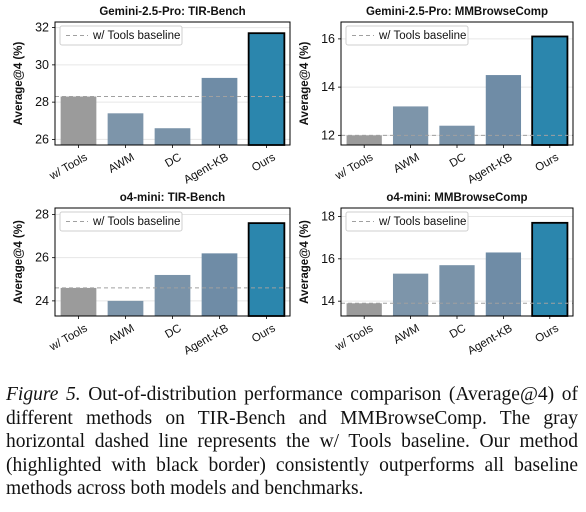 The height and width of the screenshot is (512, 586). I want to click on chart-title: o4-mini: MMBrowseComp, so click(456, 198).